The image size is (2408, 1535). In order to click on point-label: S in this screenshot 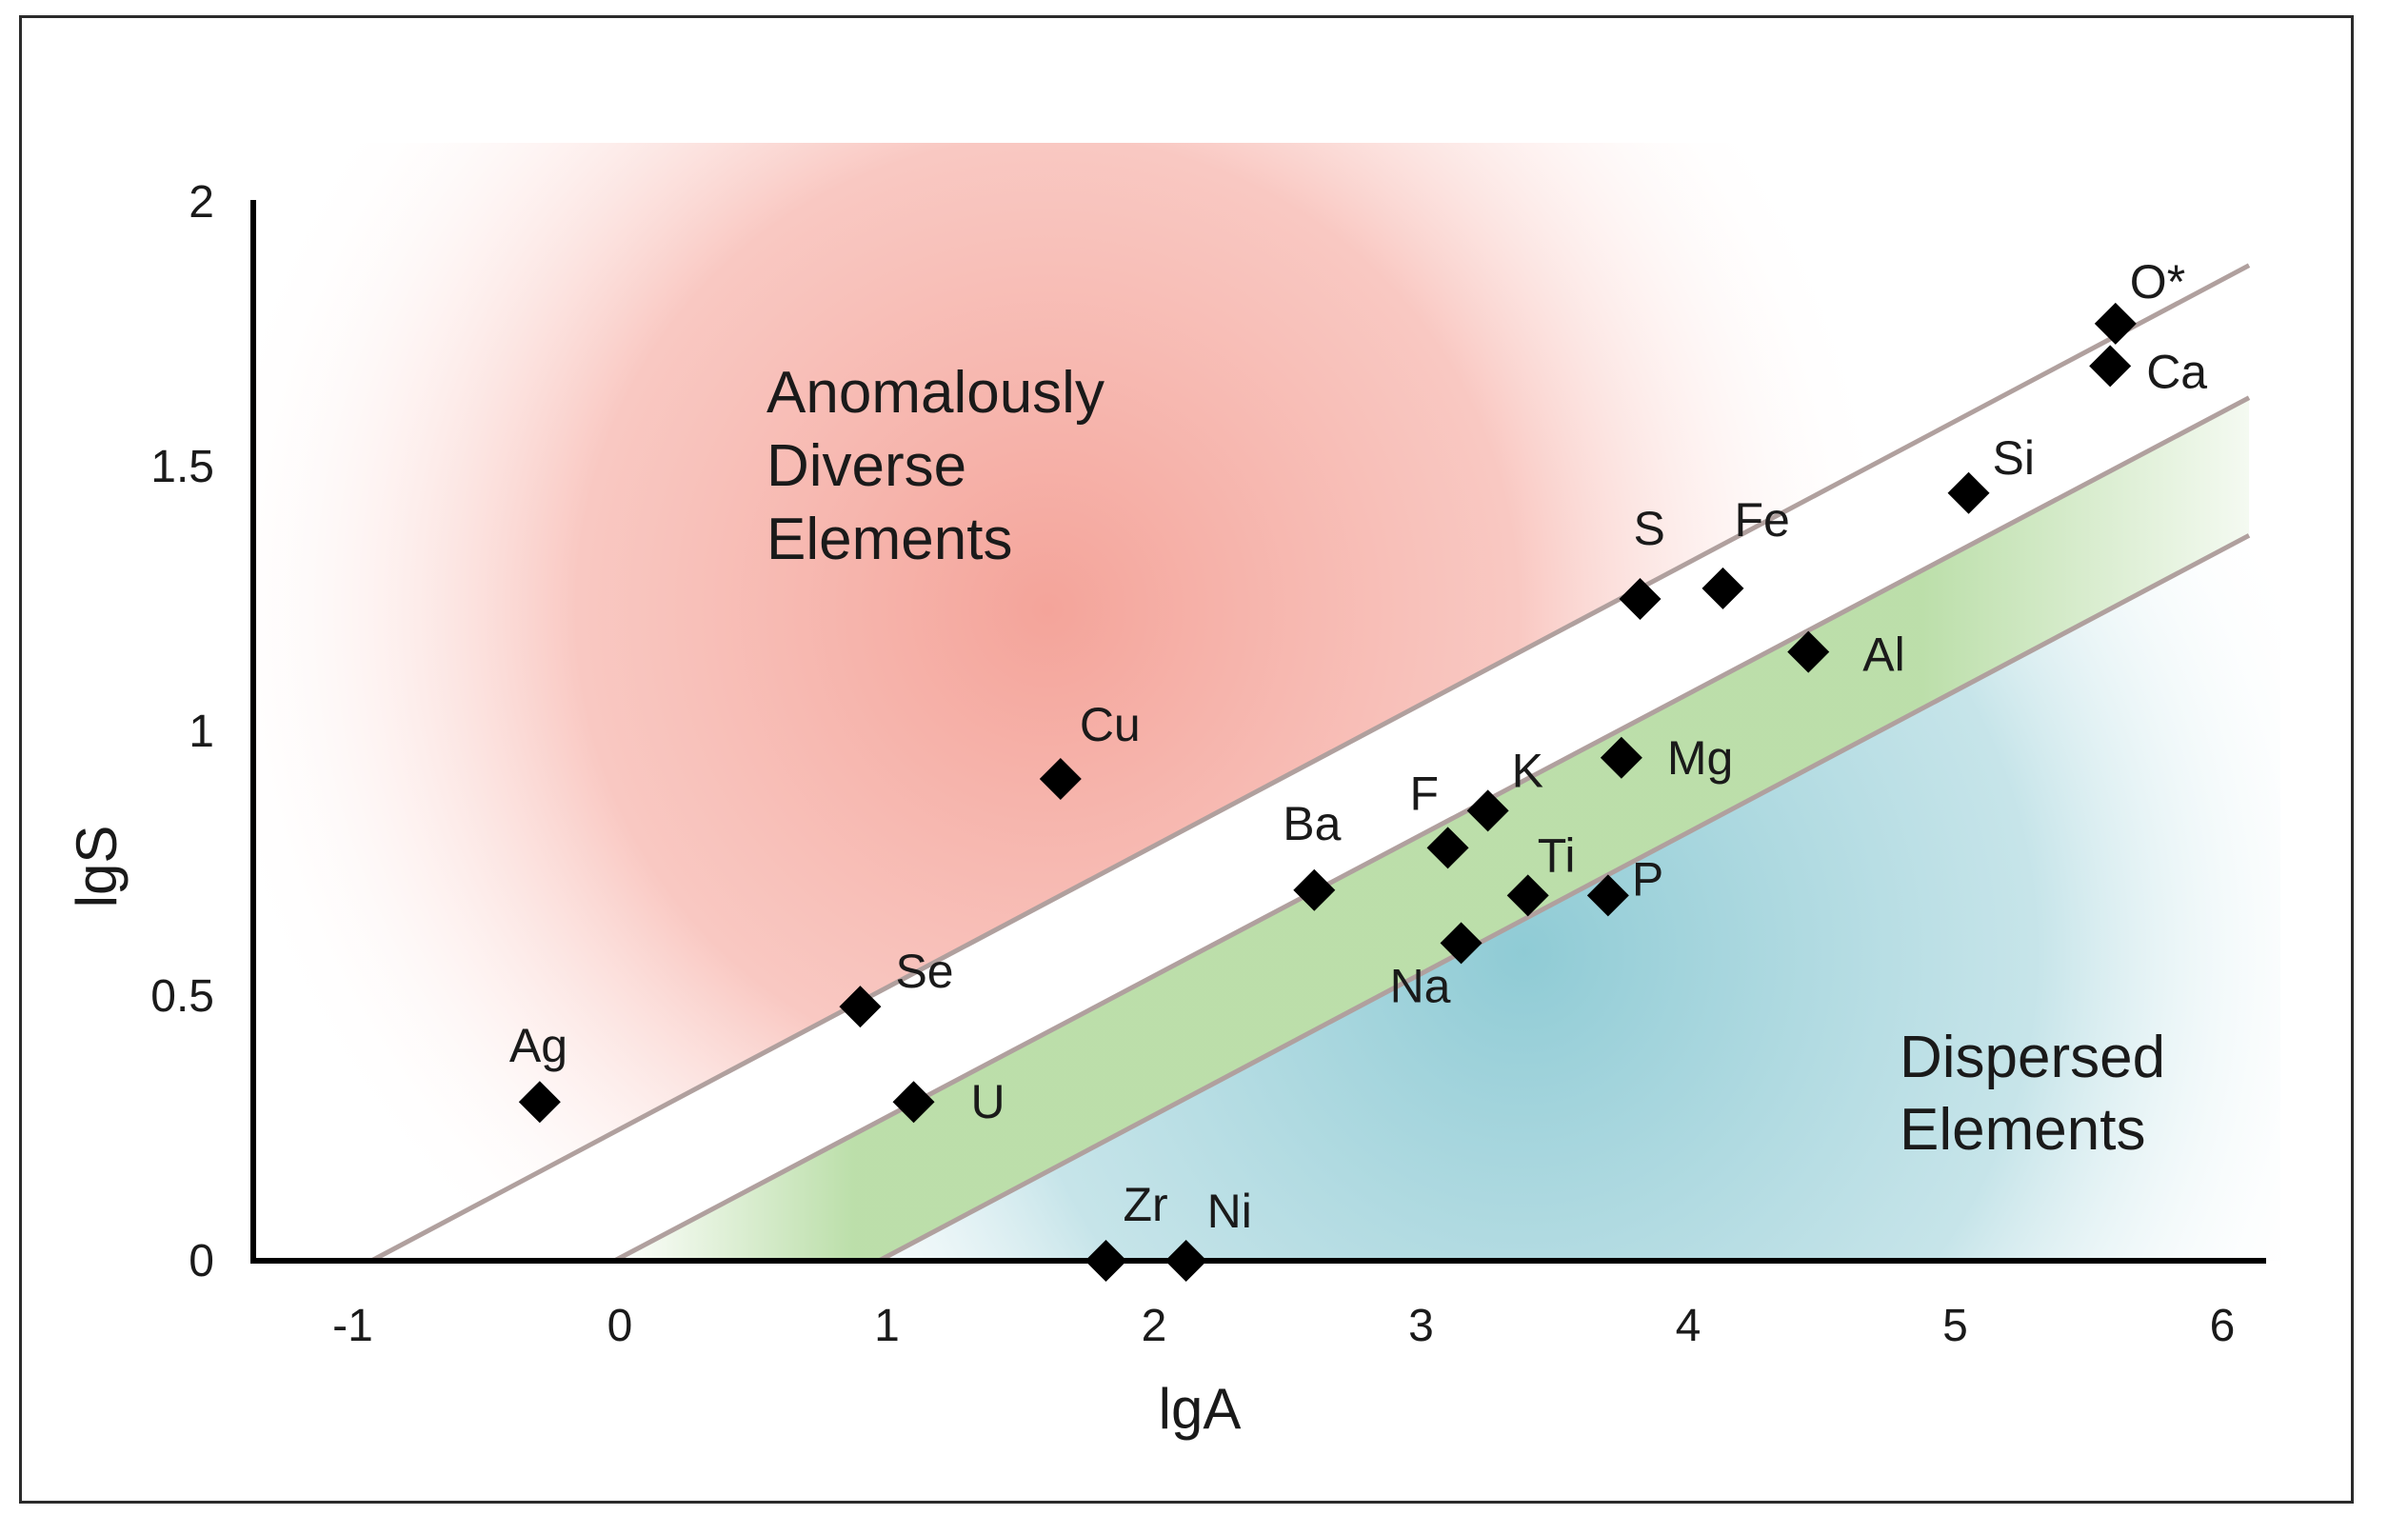, I will do `click(1649, 528)`.